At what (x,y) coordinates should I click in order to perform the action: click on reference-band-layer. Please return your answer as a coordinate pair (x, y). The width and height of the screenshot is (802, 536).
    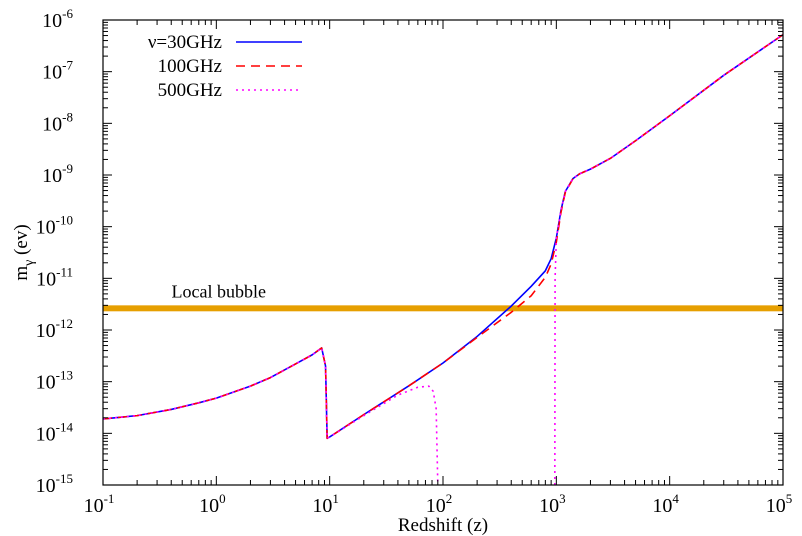
    Looking at the image, I should click on (443, 308).